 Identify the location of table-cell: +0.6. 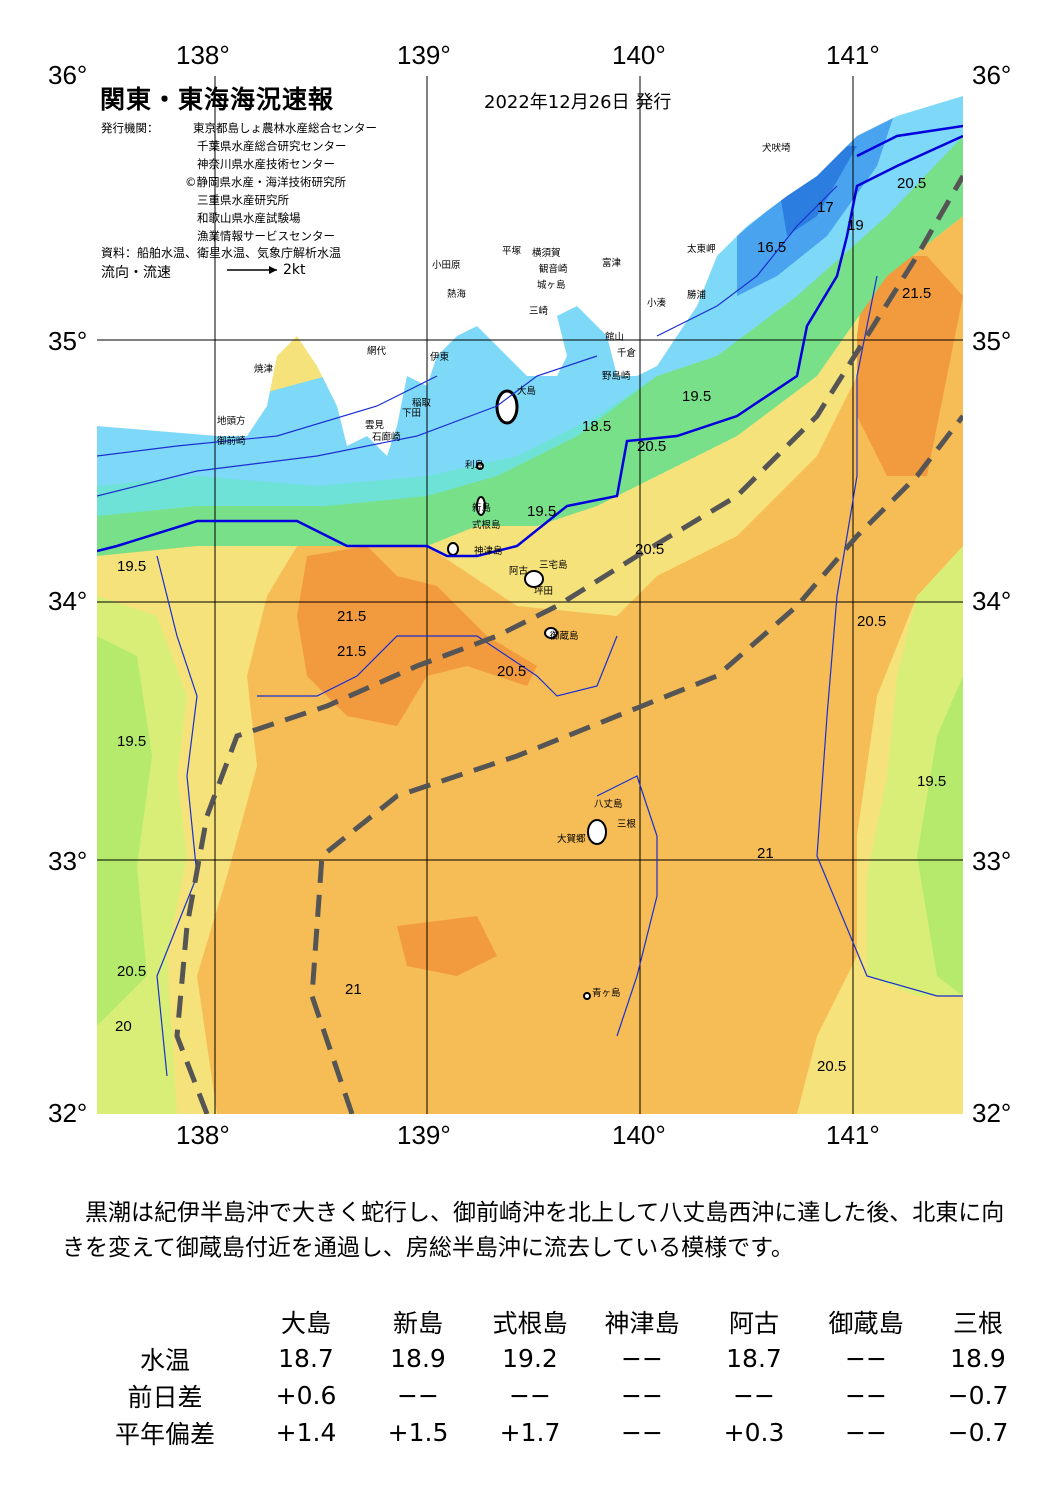
(306, 1395).